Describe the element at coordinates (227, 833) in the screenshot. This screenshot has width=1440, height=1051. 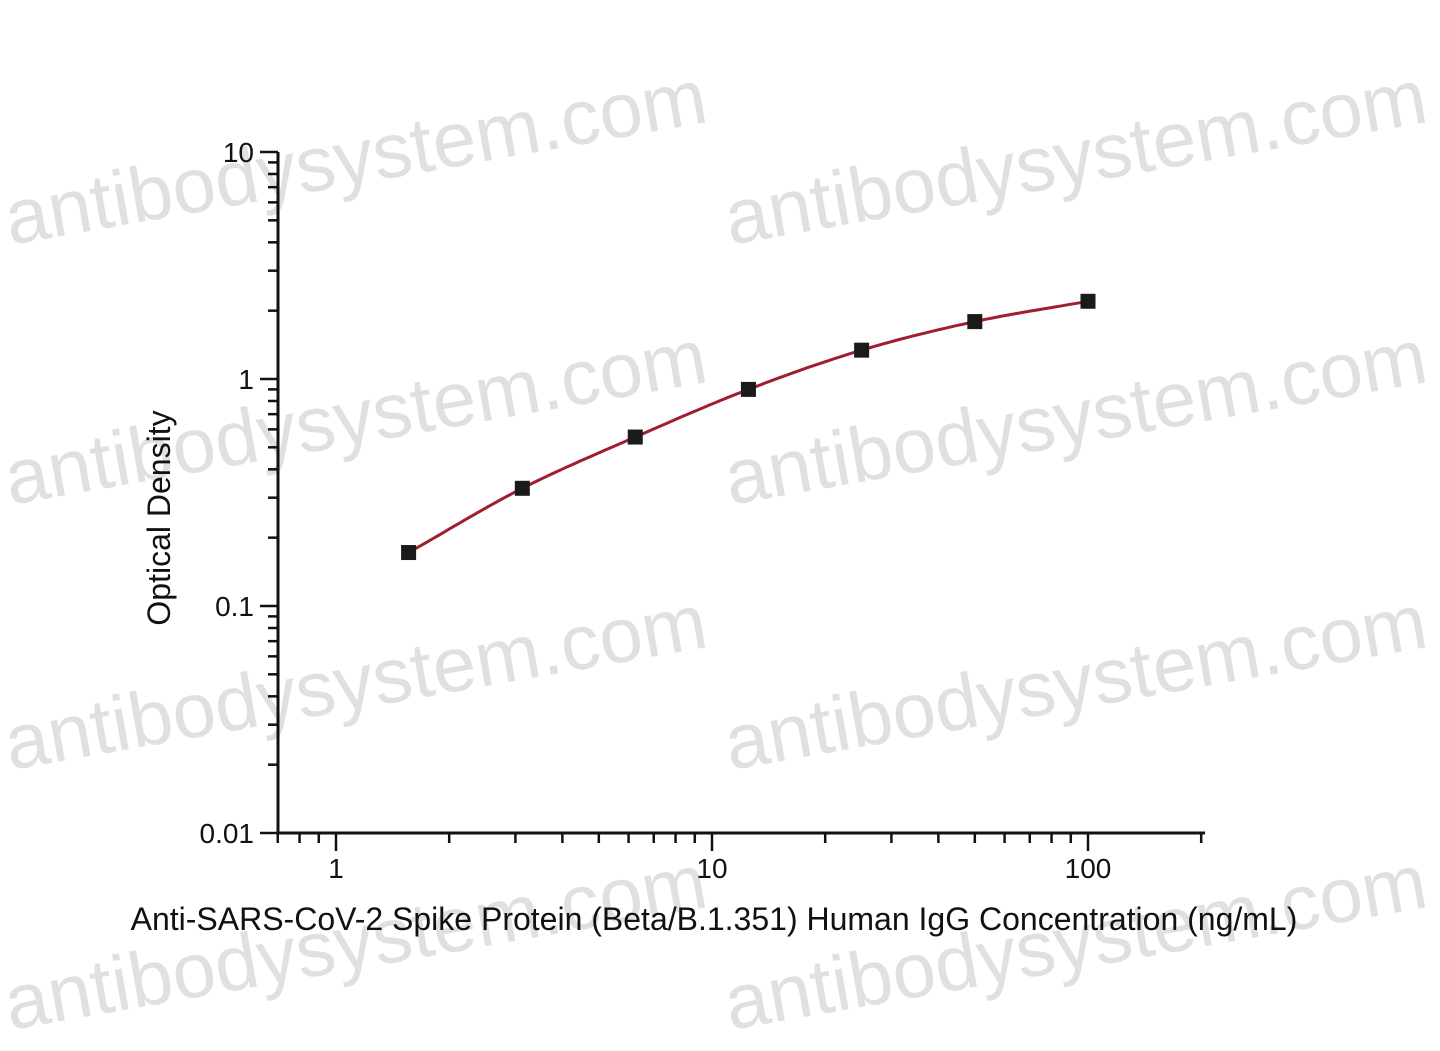
I see `y-tick-label: 0.01` at that location.